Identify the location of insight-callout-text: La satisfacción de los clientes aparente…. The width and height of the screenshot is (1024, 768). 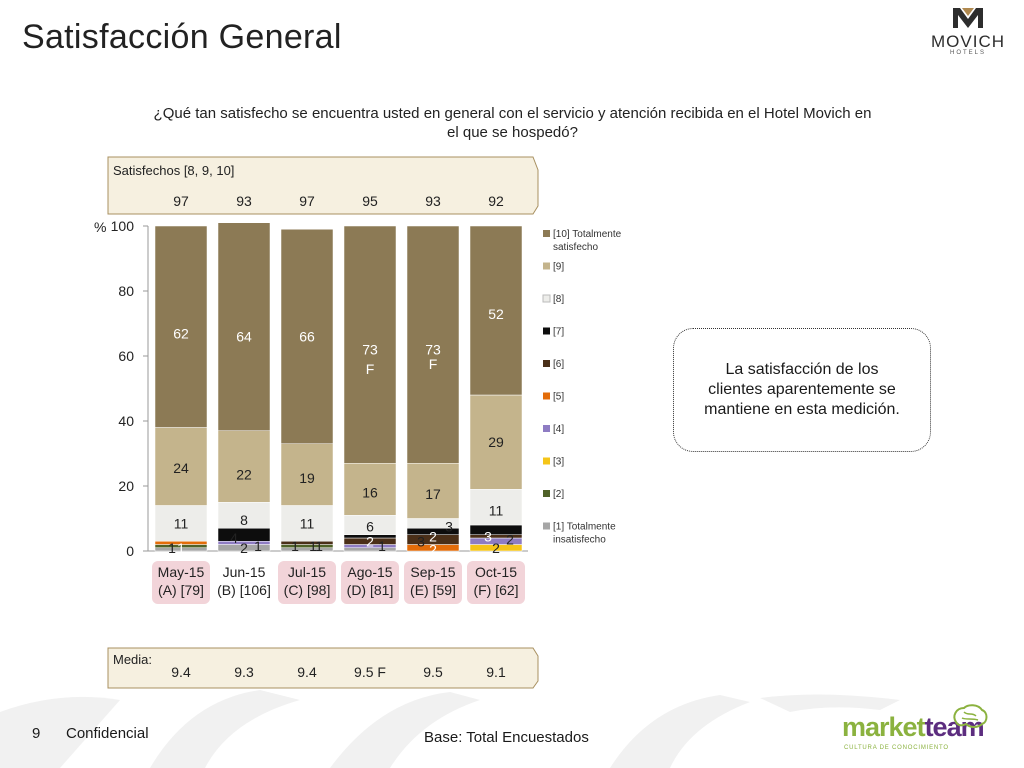
(802, 389).